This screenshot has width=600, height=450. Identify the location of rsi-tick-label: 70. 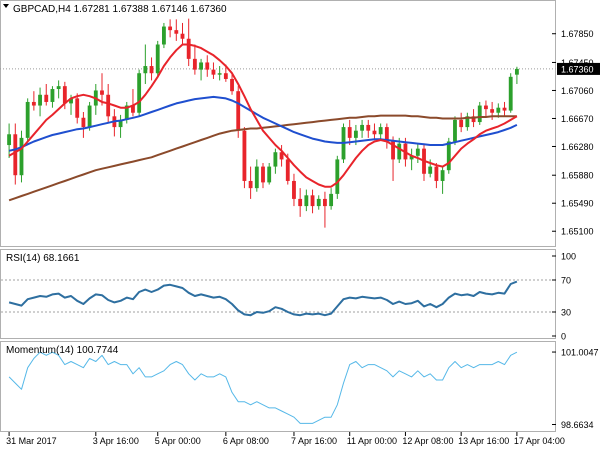
(566, 281).